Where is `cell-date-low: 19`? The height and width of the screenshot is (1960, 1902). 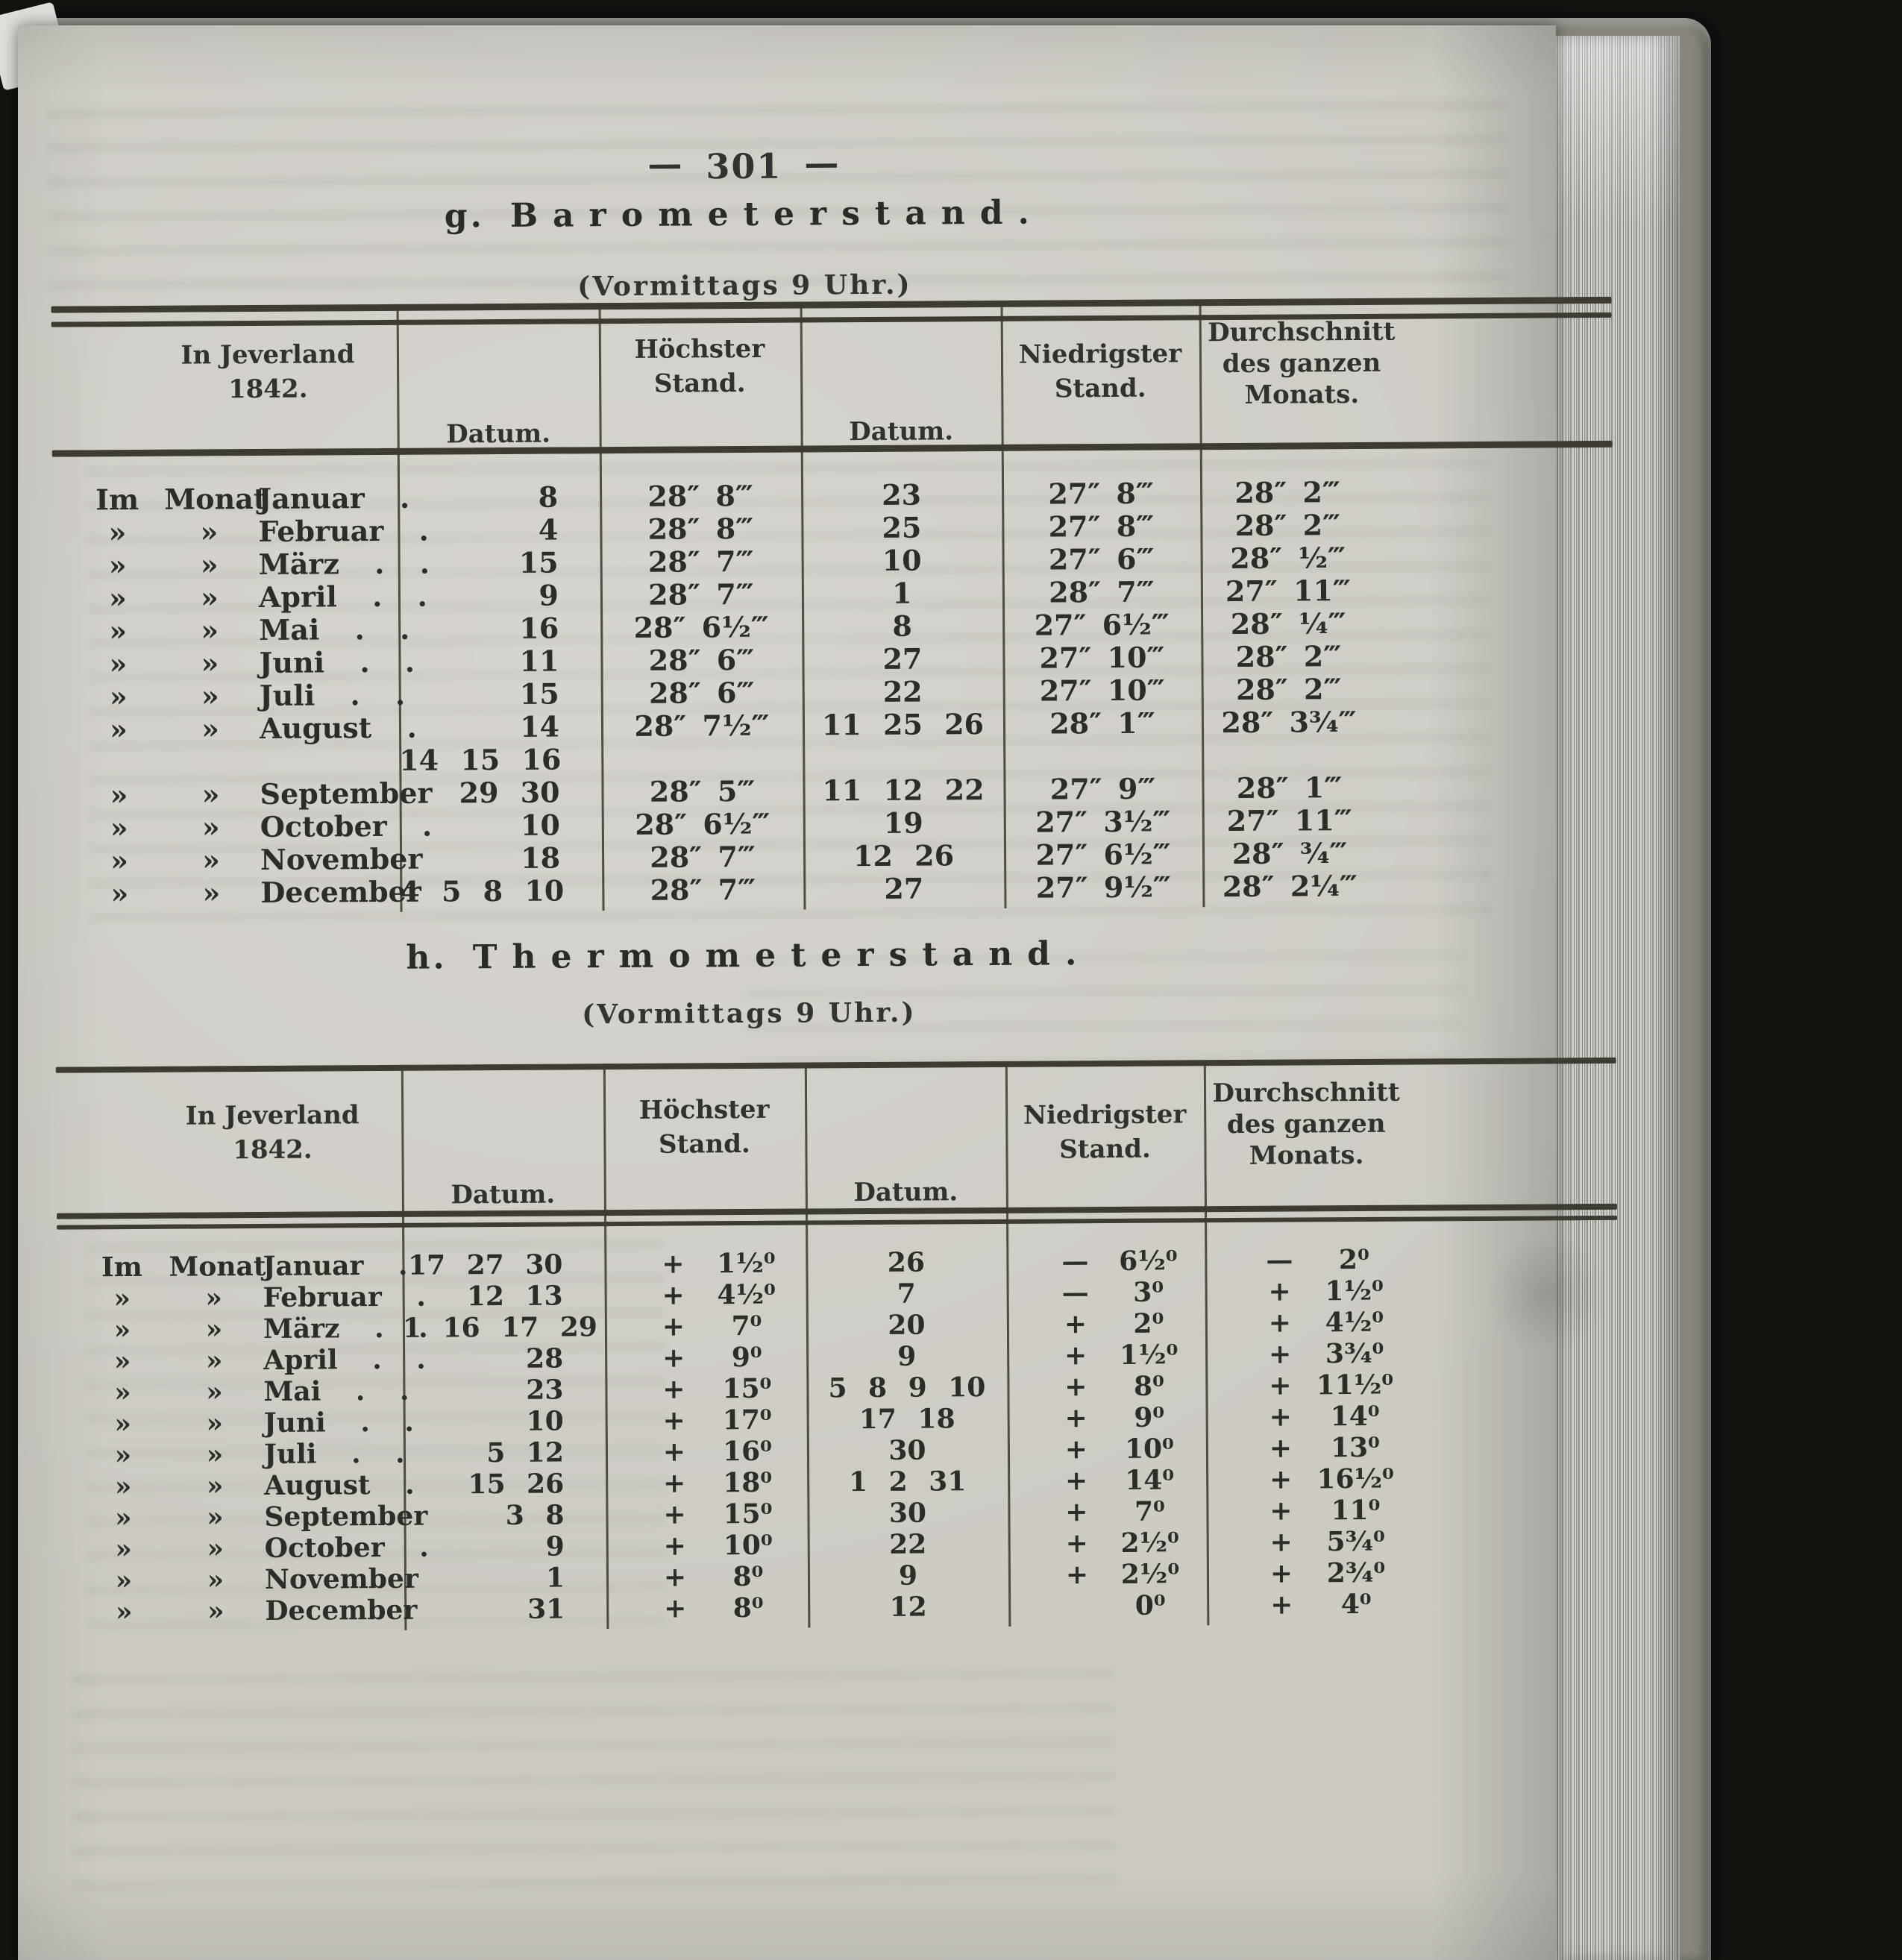 cell-date-low: 19 is located at coordinates (903, 822).